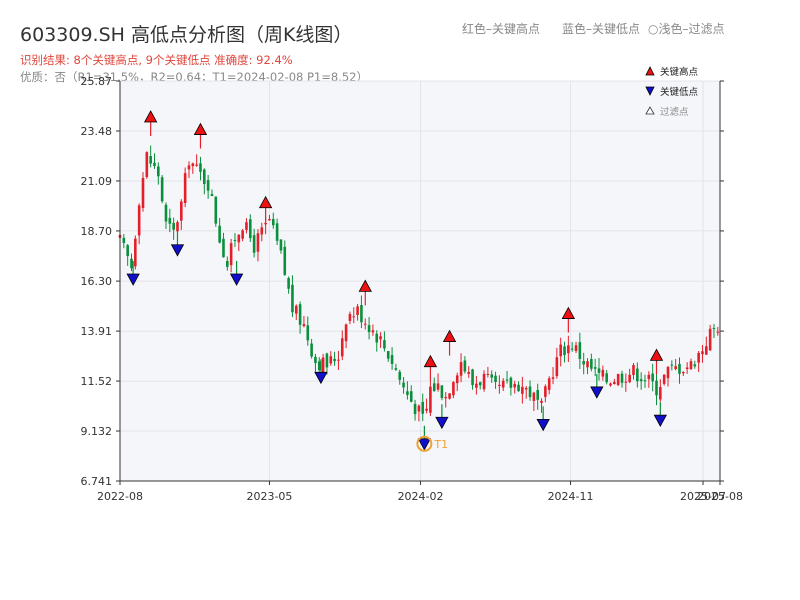 This screenshot has width=800, height=600. Describe the element at coordinates (186, 35) in the screenshot. I see `chart-title: 603309.SH 高低点分析图（周K线图）` at that location.